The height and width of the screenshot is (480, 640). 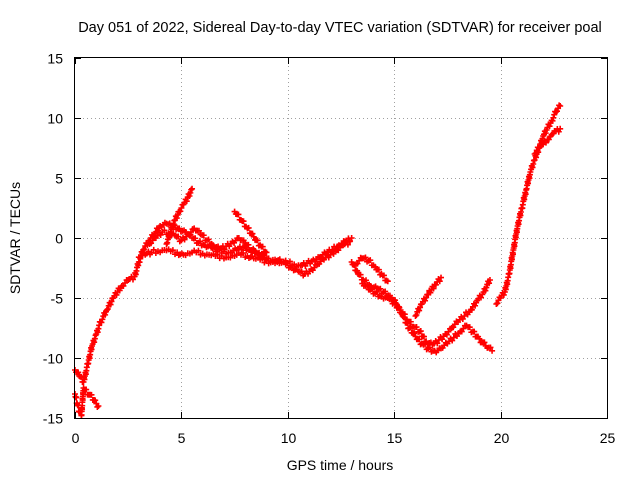 What do you see at coordinates (608, 438) in the screenshot?
I see `x-tick-label: 25` at bounding box center [608, 438].